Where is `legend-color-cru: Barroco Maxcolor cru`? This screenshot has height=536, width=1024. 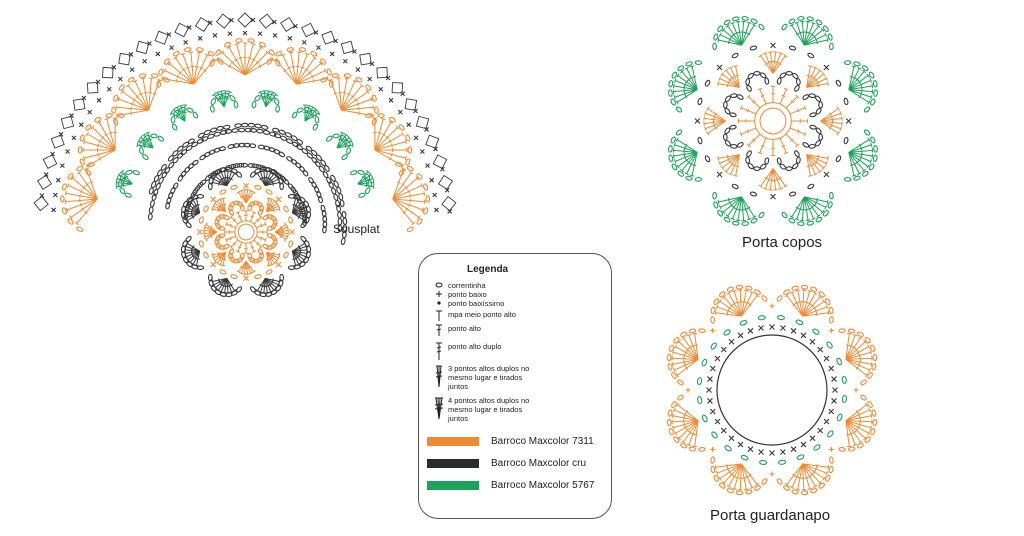
legend-color-cru: Barroco Maxcolor cru is located at coordinates (506, 463).